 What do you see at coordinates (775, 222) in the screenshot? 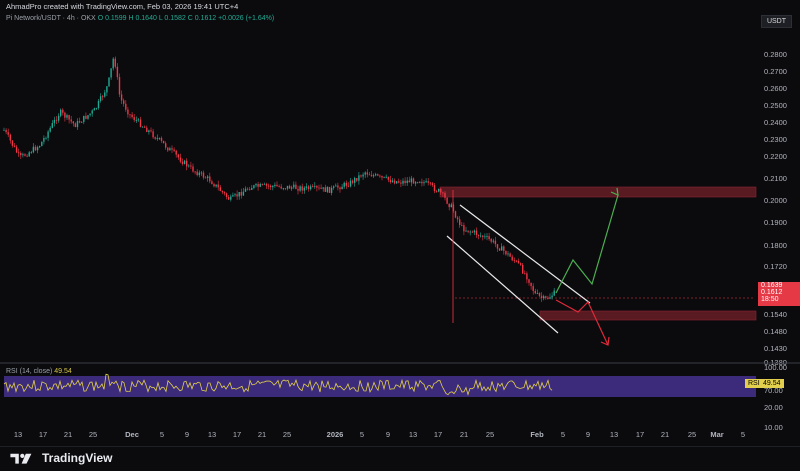
I see `price-tick-label: 0.1900` at bounding box center [775, 222].